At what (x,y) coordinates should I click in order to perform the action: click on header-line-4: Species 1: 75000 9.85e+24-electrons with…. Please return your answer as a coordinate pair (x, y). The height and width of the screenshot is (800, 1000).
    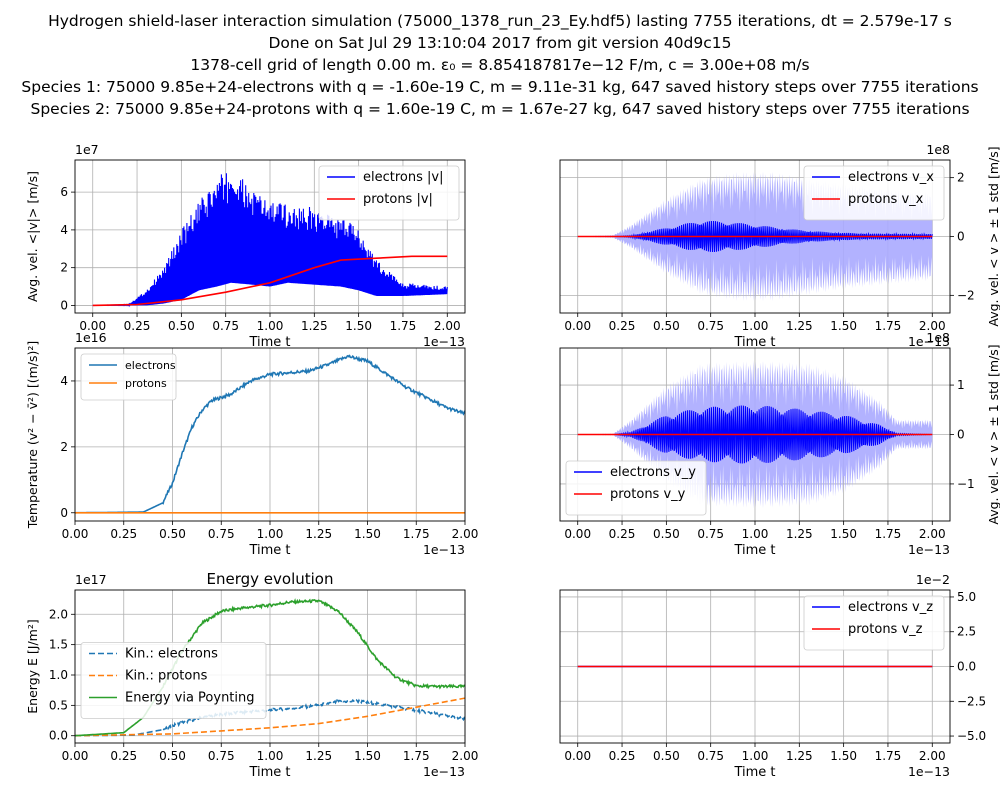
    Looking at the image, I should click on (500, 87).